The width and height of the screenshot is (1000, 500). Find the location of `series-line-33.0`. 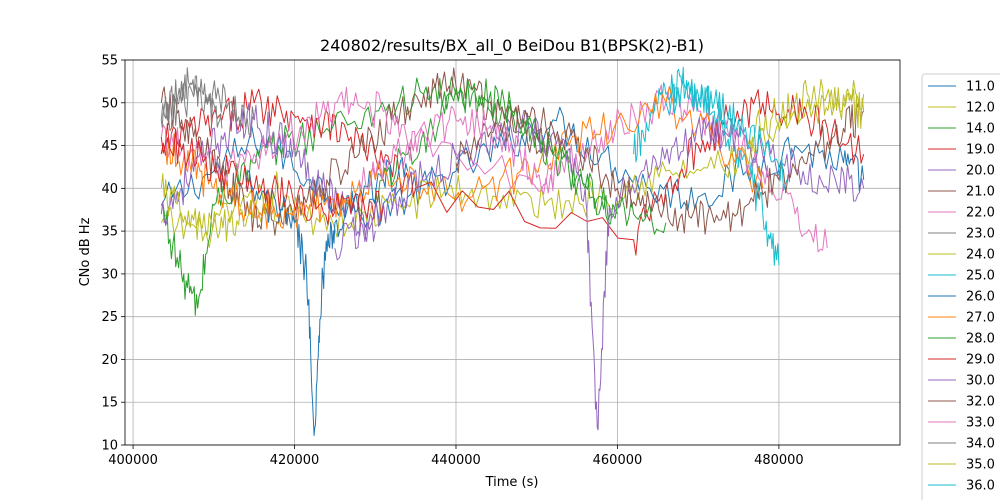

series-line-33.0 is located at coordinates (456, 150).